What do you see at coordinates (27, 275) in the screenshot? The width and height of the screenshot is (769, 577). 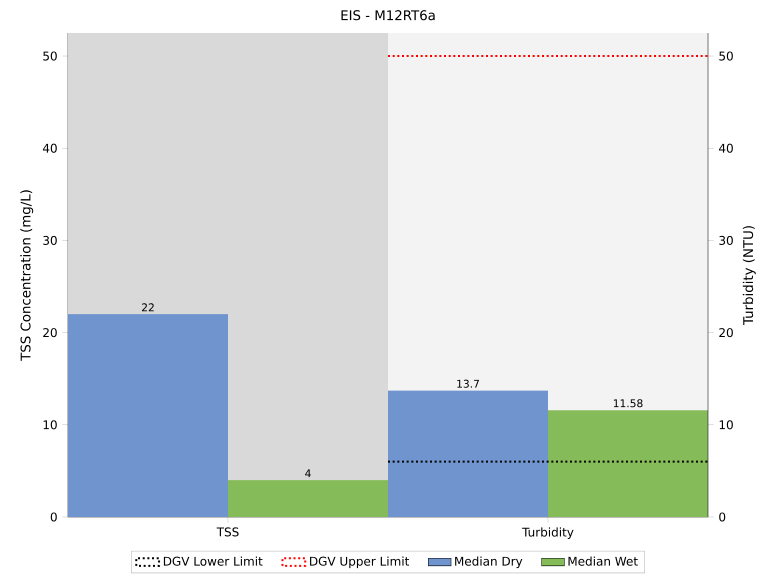 I see `y-axis-title: TSS Concentration (mg/L)` at bounding box center [27, 275].